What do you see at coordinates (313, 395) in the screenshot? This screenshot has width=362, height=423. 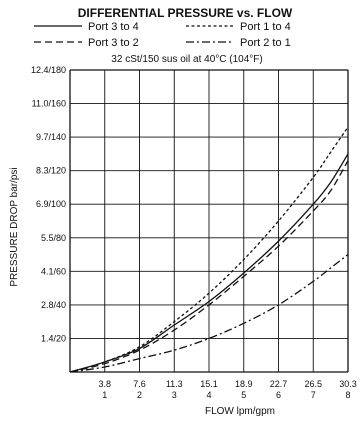 I see `x-tick-label-secondary: 7` at bounding box center [313, 395].